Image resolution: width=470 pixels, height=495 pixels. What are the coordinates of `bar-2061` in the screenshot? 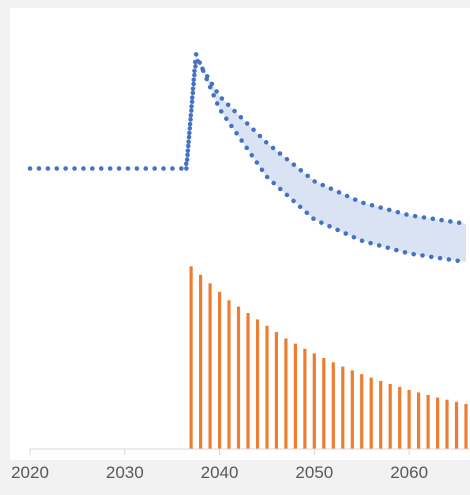 It's located at (419, 420).